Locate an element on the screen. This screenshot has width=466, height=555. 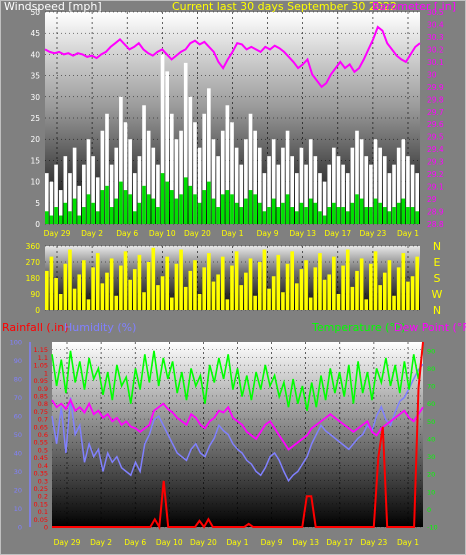
barometer-axis-title: Barometer [.in] is located at coordinates (414, 6).